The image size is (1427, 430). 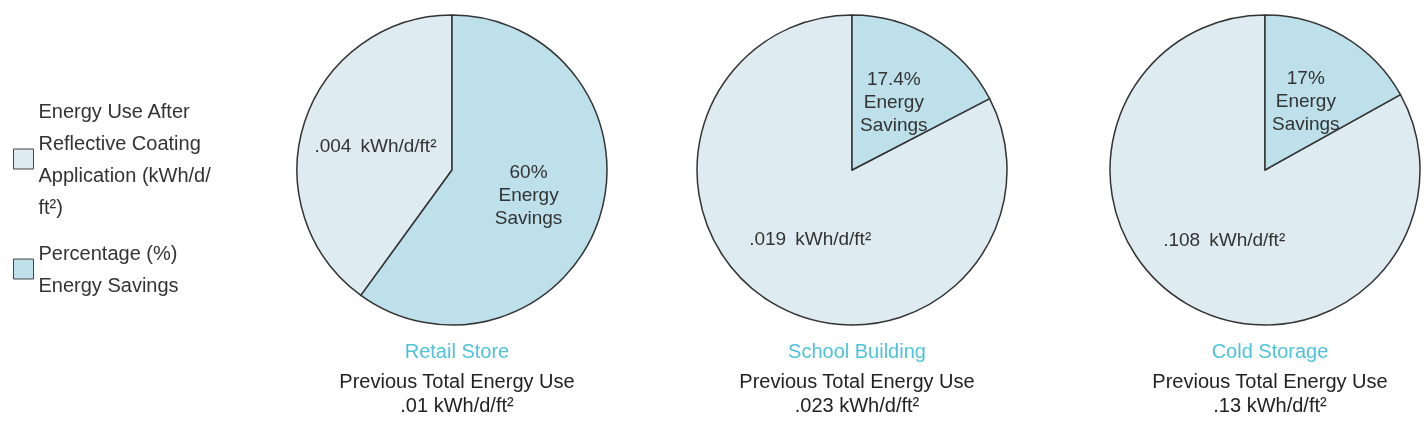 What do you see at coordinates (111, 269) in the screenshot?
I see `legend-label: Percentage (%) Energy Savings` at bounding box center [111, 269].